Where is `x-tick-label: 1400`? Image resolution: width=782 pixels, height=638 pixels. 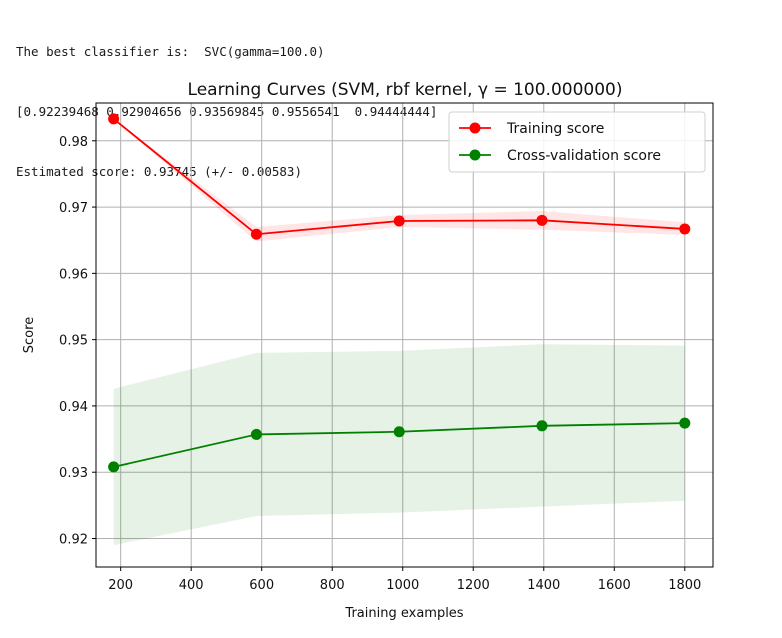
x-tick-label: 1400 is located at coordinates (543, 585).